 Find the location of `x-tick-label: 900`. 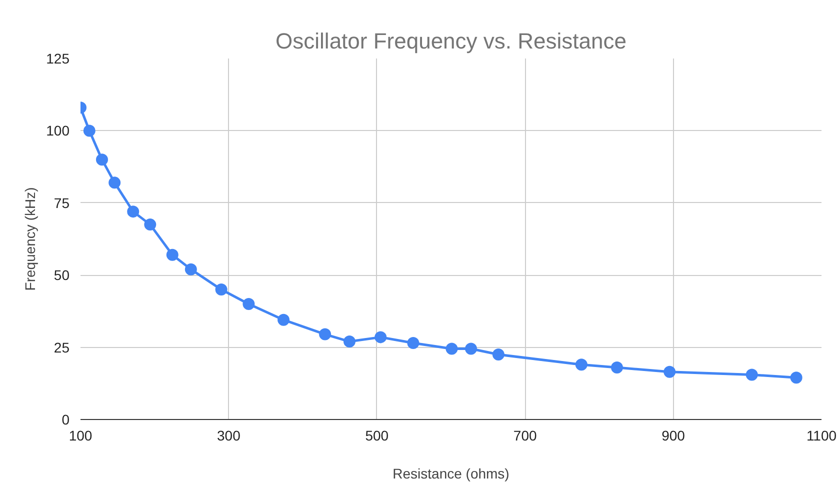

x-tick-label: 900 is located at coordinates (674, 436).